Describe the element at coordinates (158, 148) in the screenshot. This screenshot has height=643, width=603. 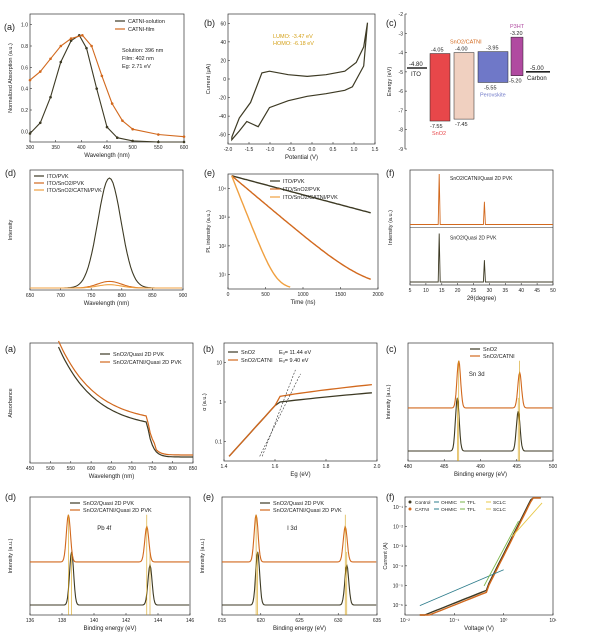
I see `x-tick-label: 550` at that location.